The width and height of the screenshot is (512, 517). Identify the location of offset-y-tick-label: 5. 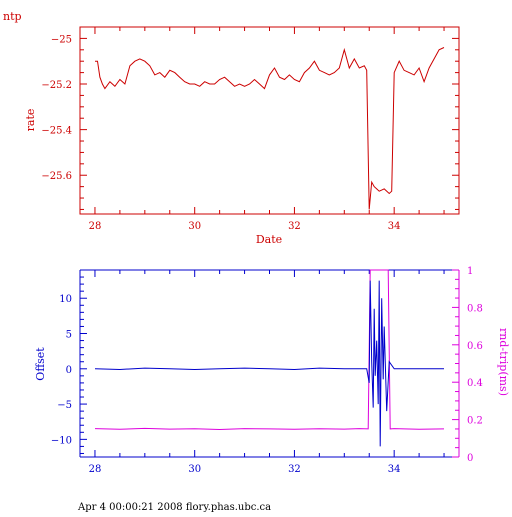
(69, 335).